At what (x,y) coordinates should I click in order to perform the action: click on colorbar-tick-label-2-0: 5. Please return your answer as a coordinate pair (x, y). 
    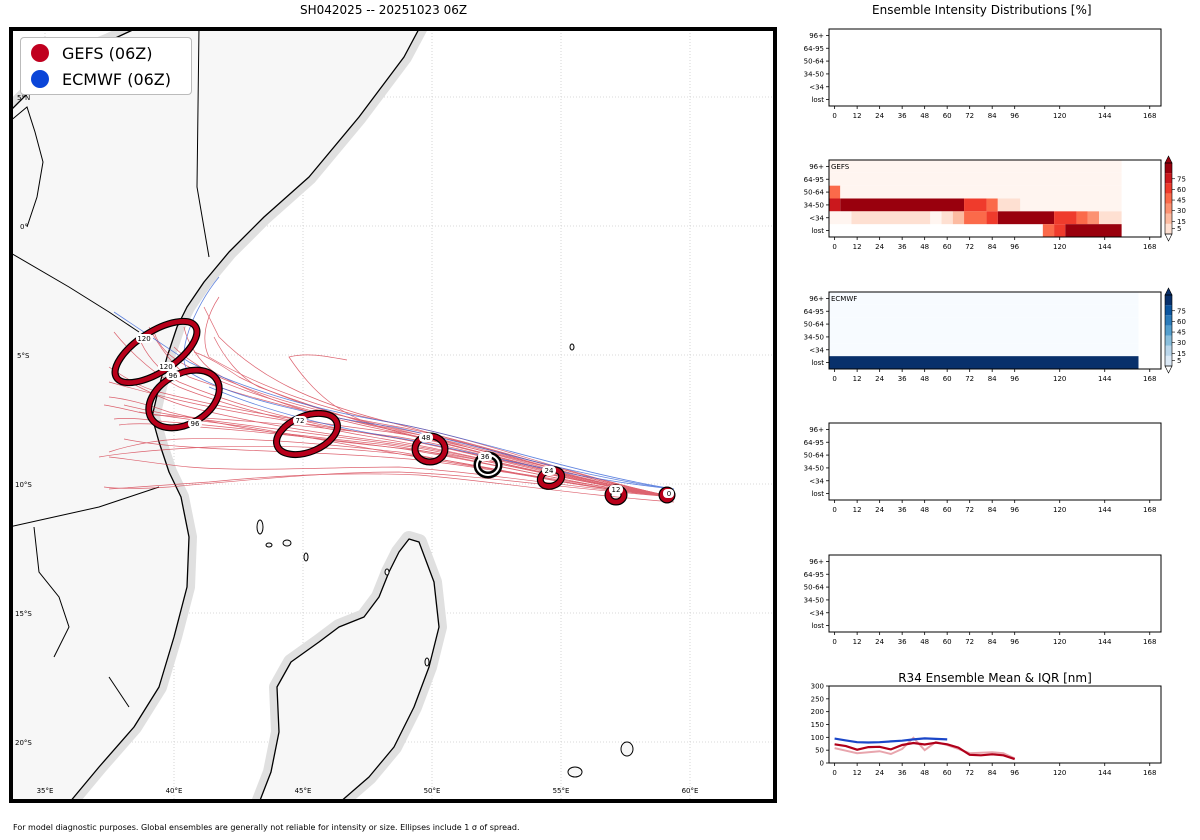
    Looking at the image, I should click on (1179, 361).